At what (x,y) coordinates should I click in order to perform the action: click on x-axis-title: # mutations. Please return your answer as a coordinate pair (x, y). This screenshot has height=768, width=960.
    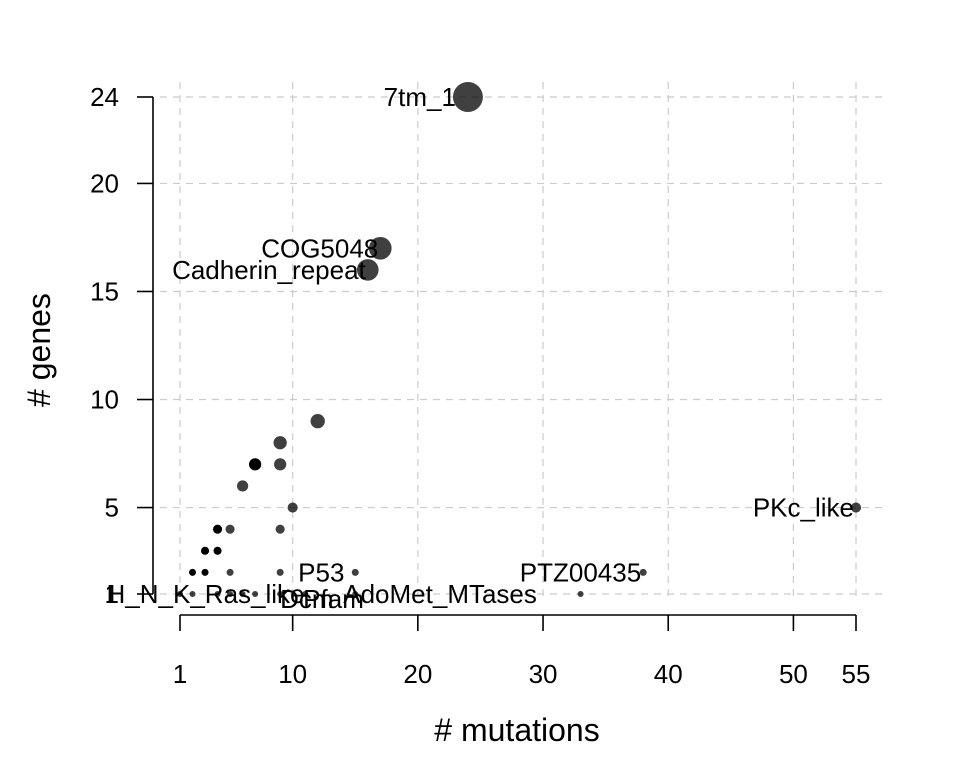
    Looking at the image, I should click on (516, 730).